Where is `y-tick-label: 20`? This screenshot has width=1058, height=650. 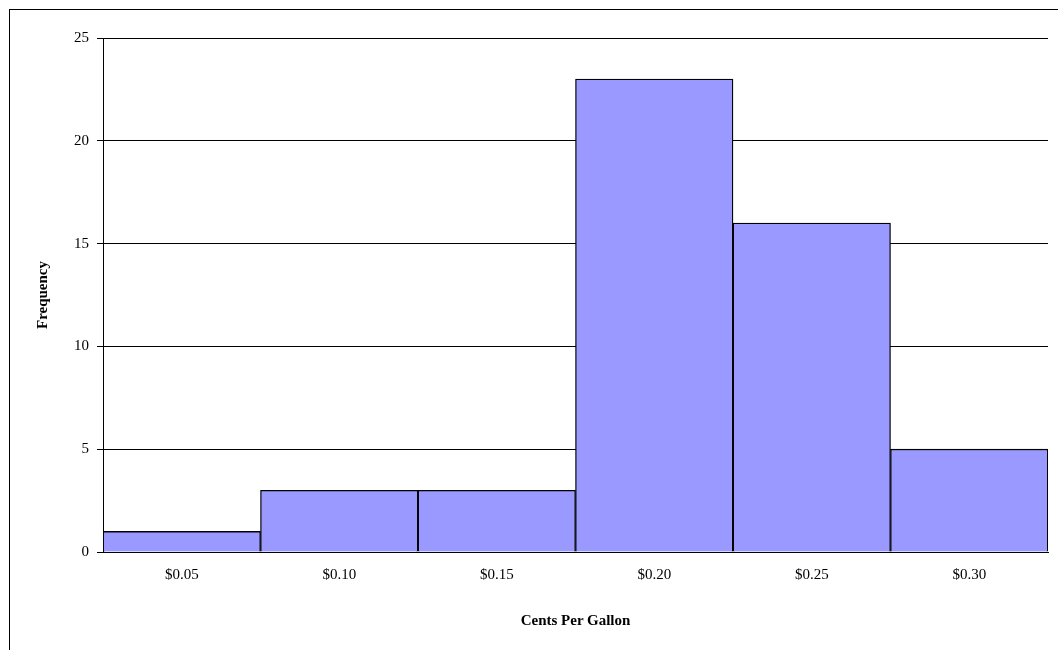
y-tick-label: 20 is located at coordinates (81, 139).